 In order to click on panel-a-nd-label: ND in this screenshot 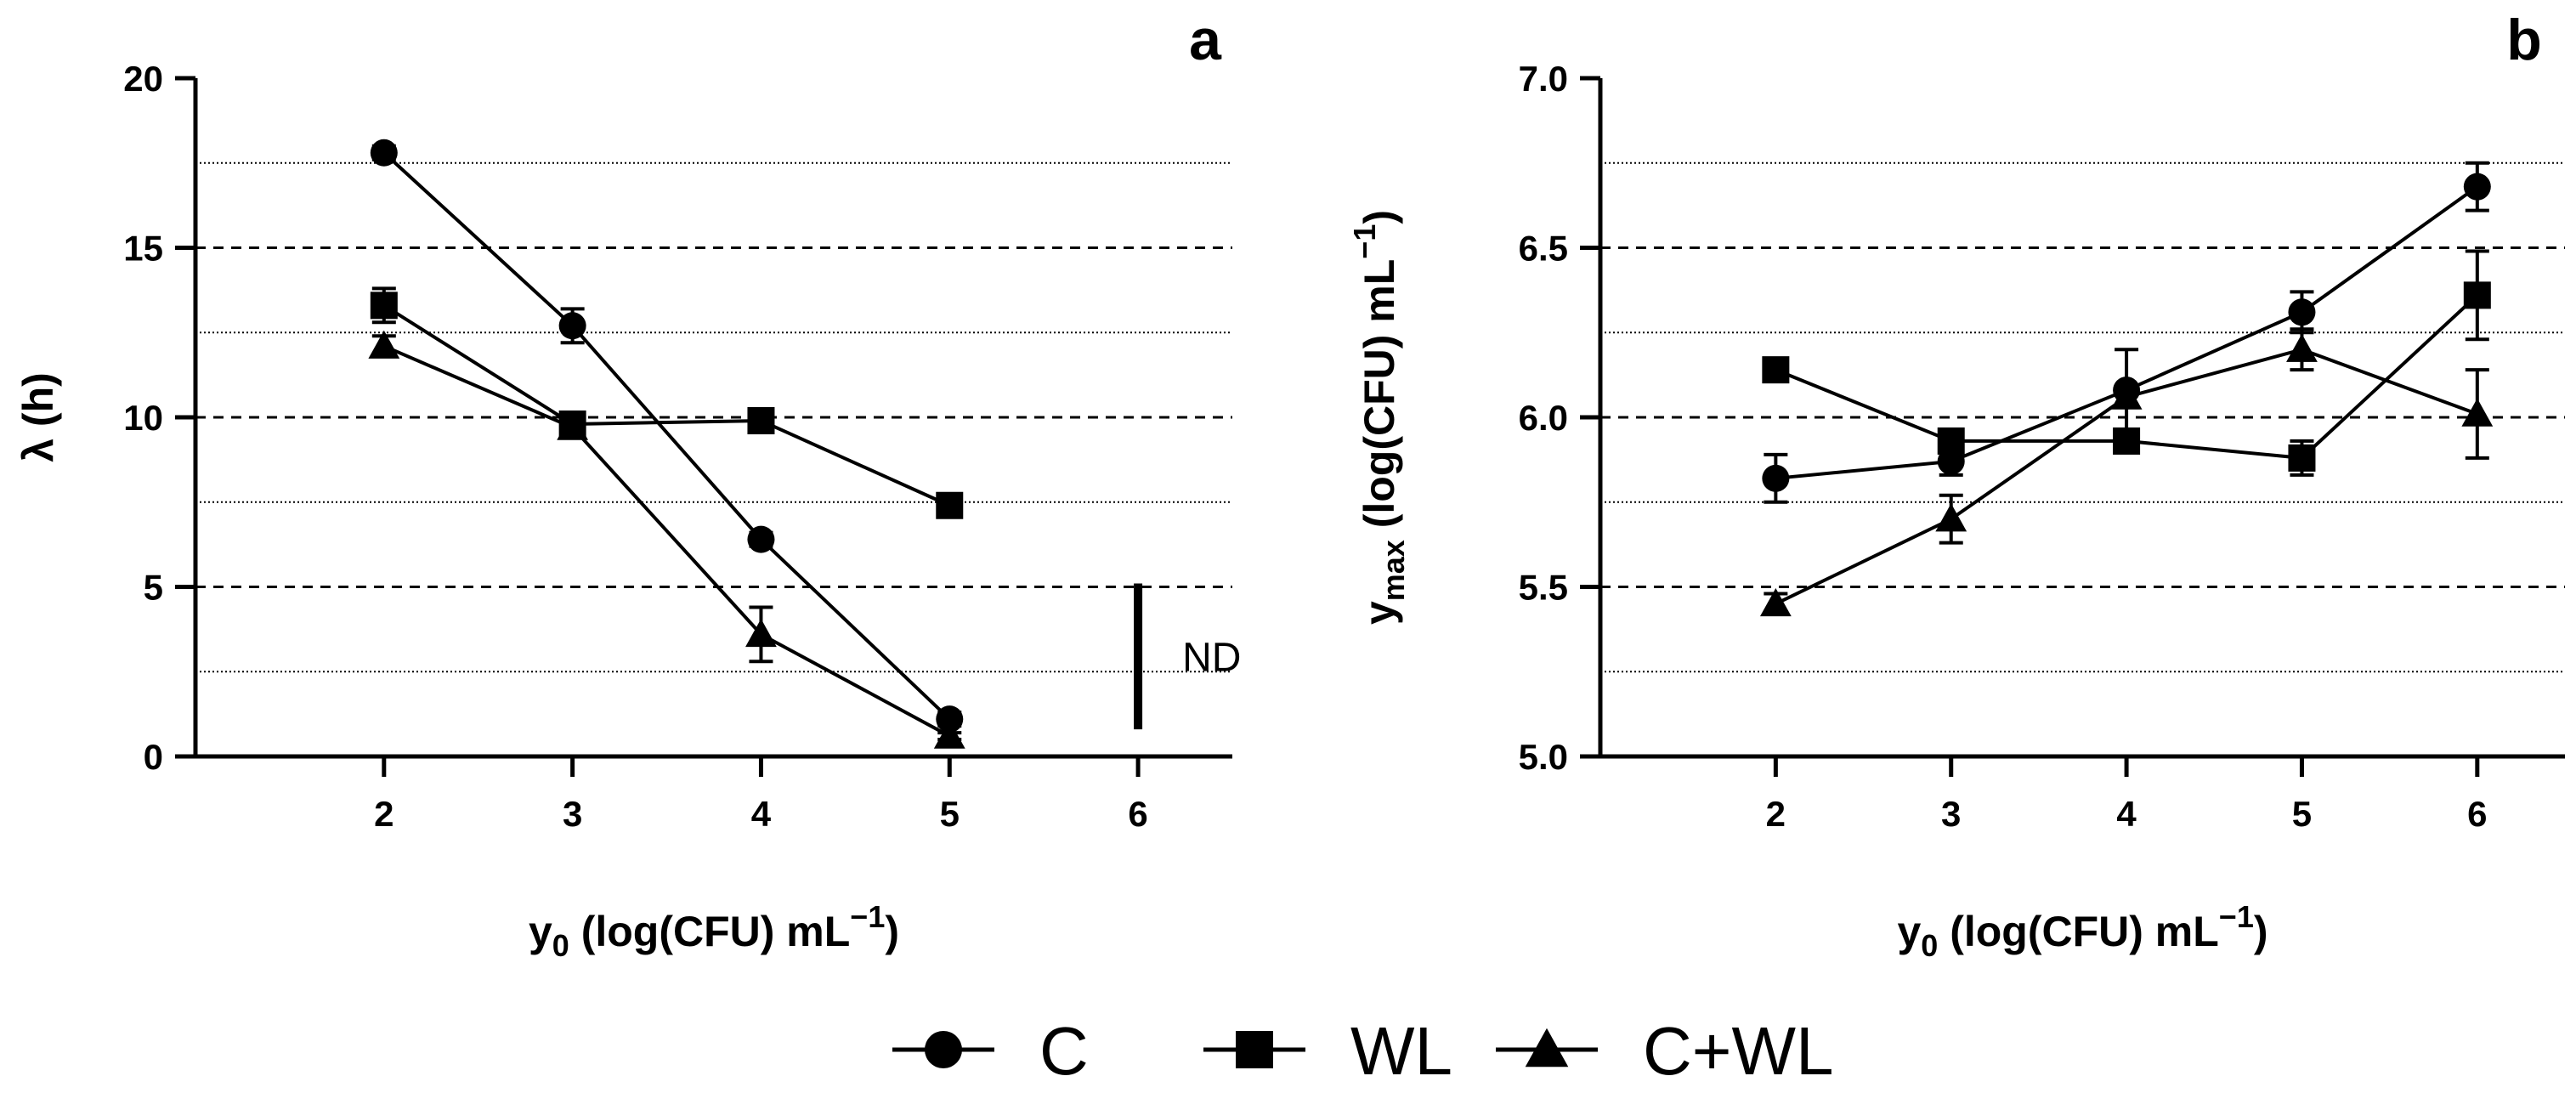, I will do `click(1211, 658)`.